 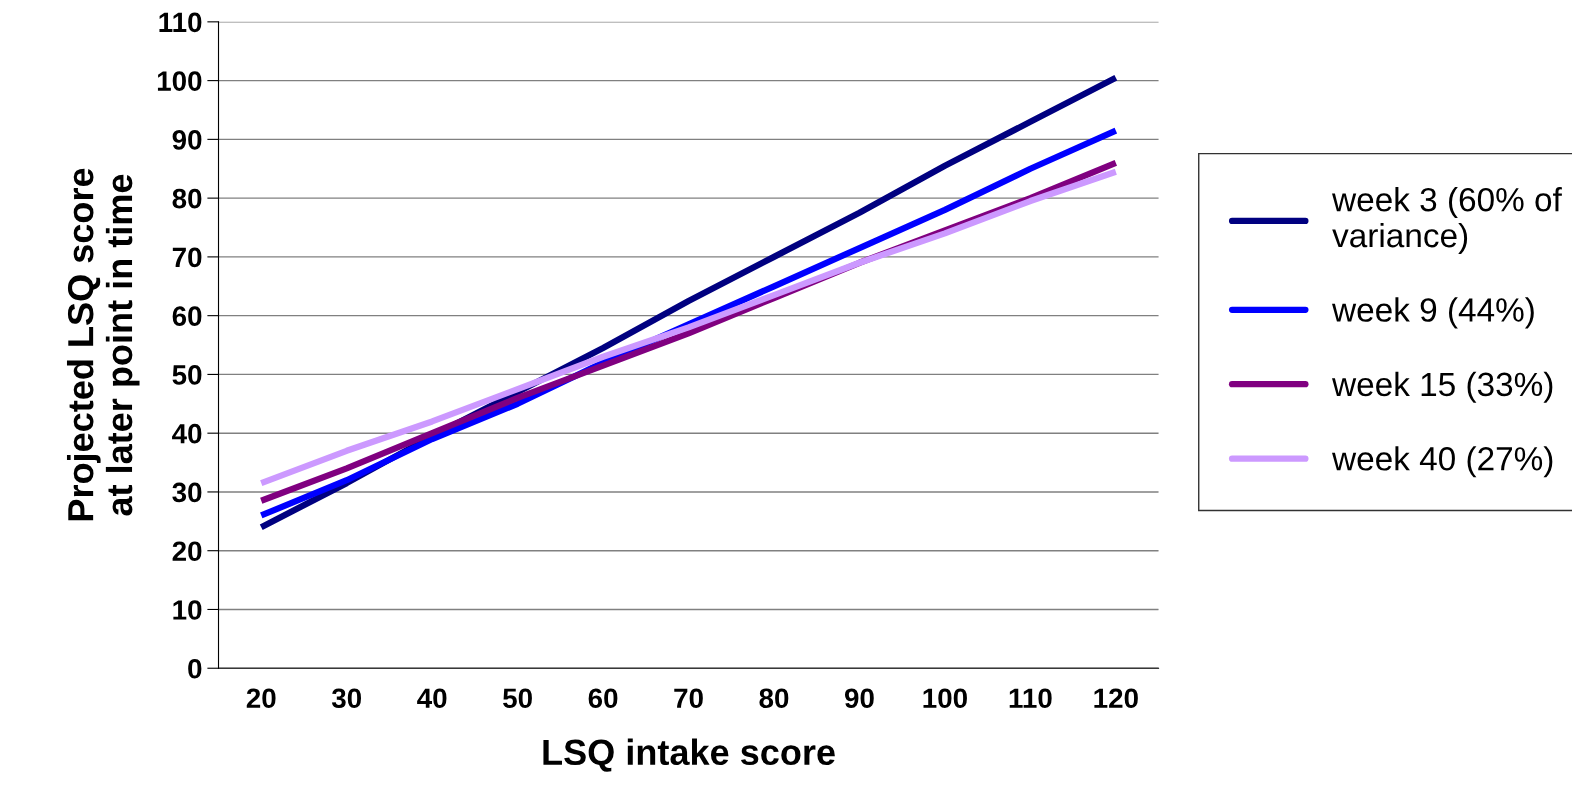 I want to click on y-tick-label: 20, so click(x=187, y=551).